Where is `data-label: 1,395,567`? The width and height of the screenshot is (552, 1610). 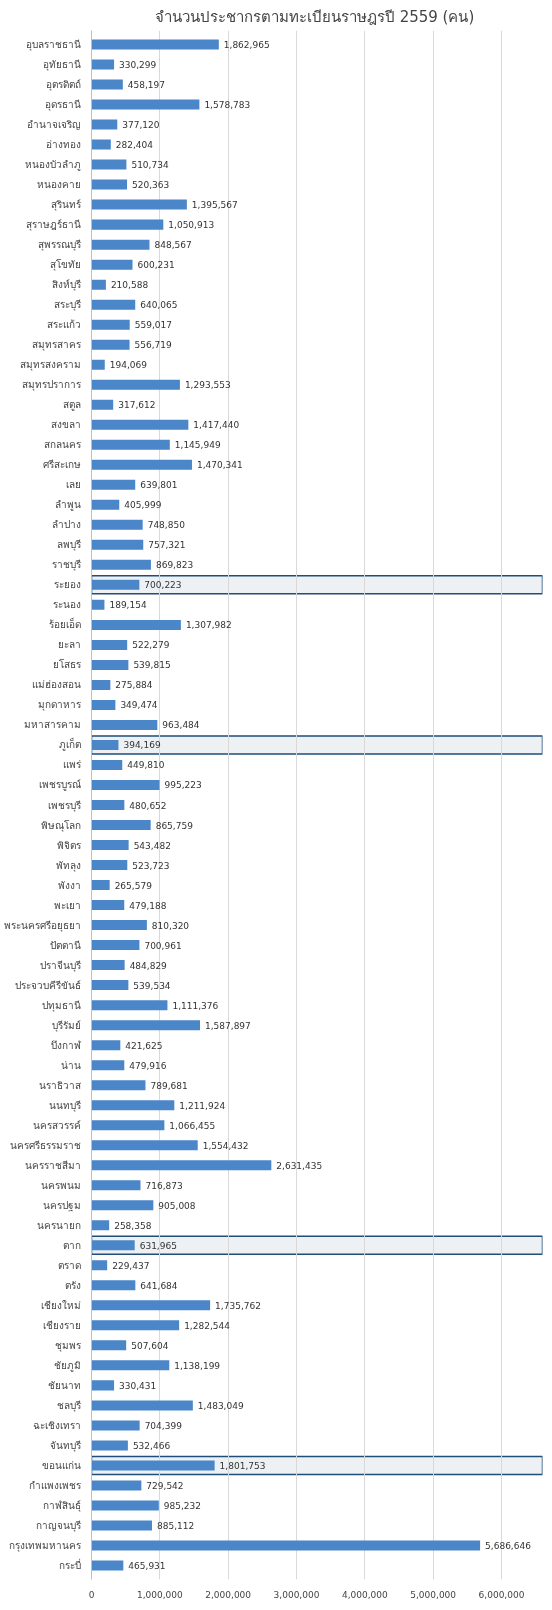 data-label: 1,395,567 is located at coordinates (214, 205).